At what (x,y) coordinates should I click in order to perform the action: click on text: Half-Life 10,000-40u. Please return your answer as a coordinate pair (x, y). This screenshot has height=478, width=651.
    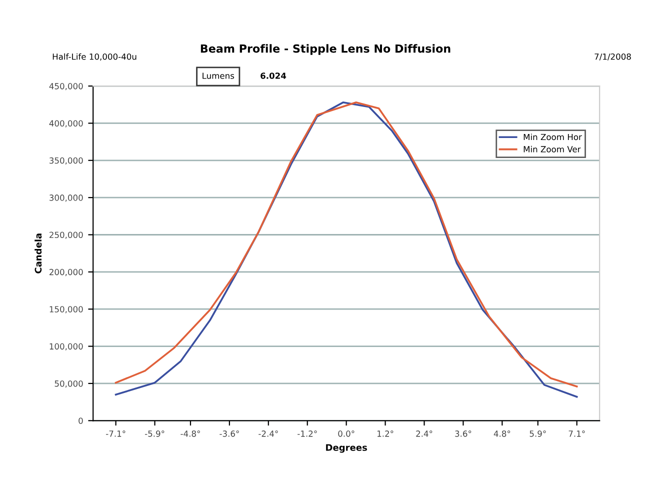
    Looking at the image, I should click on (94, 57).